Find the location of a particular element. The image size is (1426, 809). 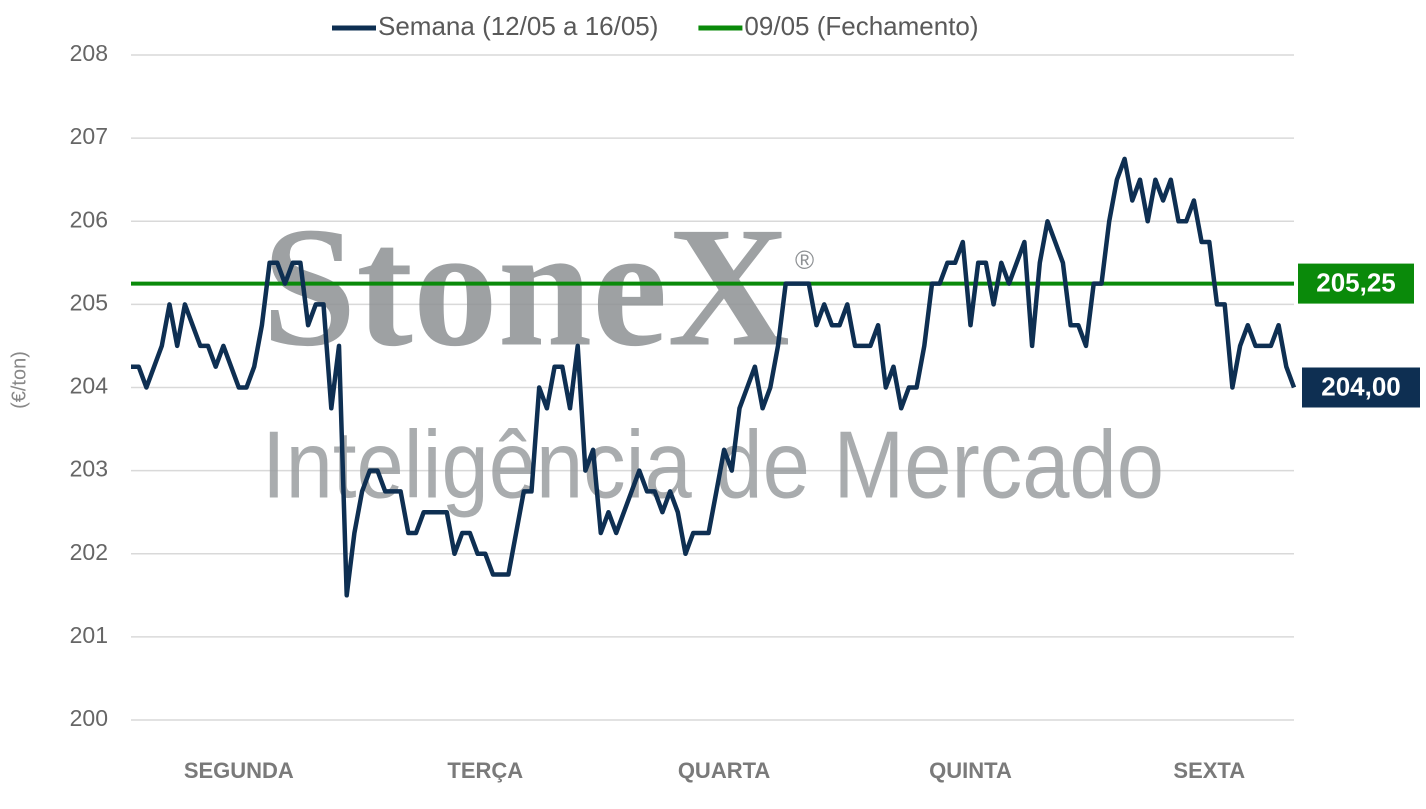

y-tick-label: 207 is located at coordinates (89, 136).